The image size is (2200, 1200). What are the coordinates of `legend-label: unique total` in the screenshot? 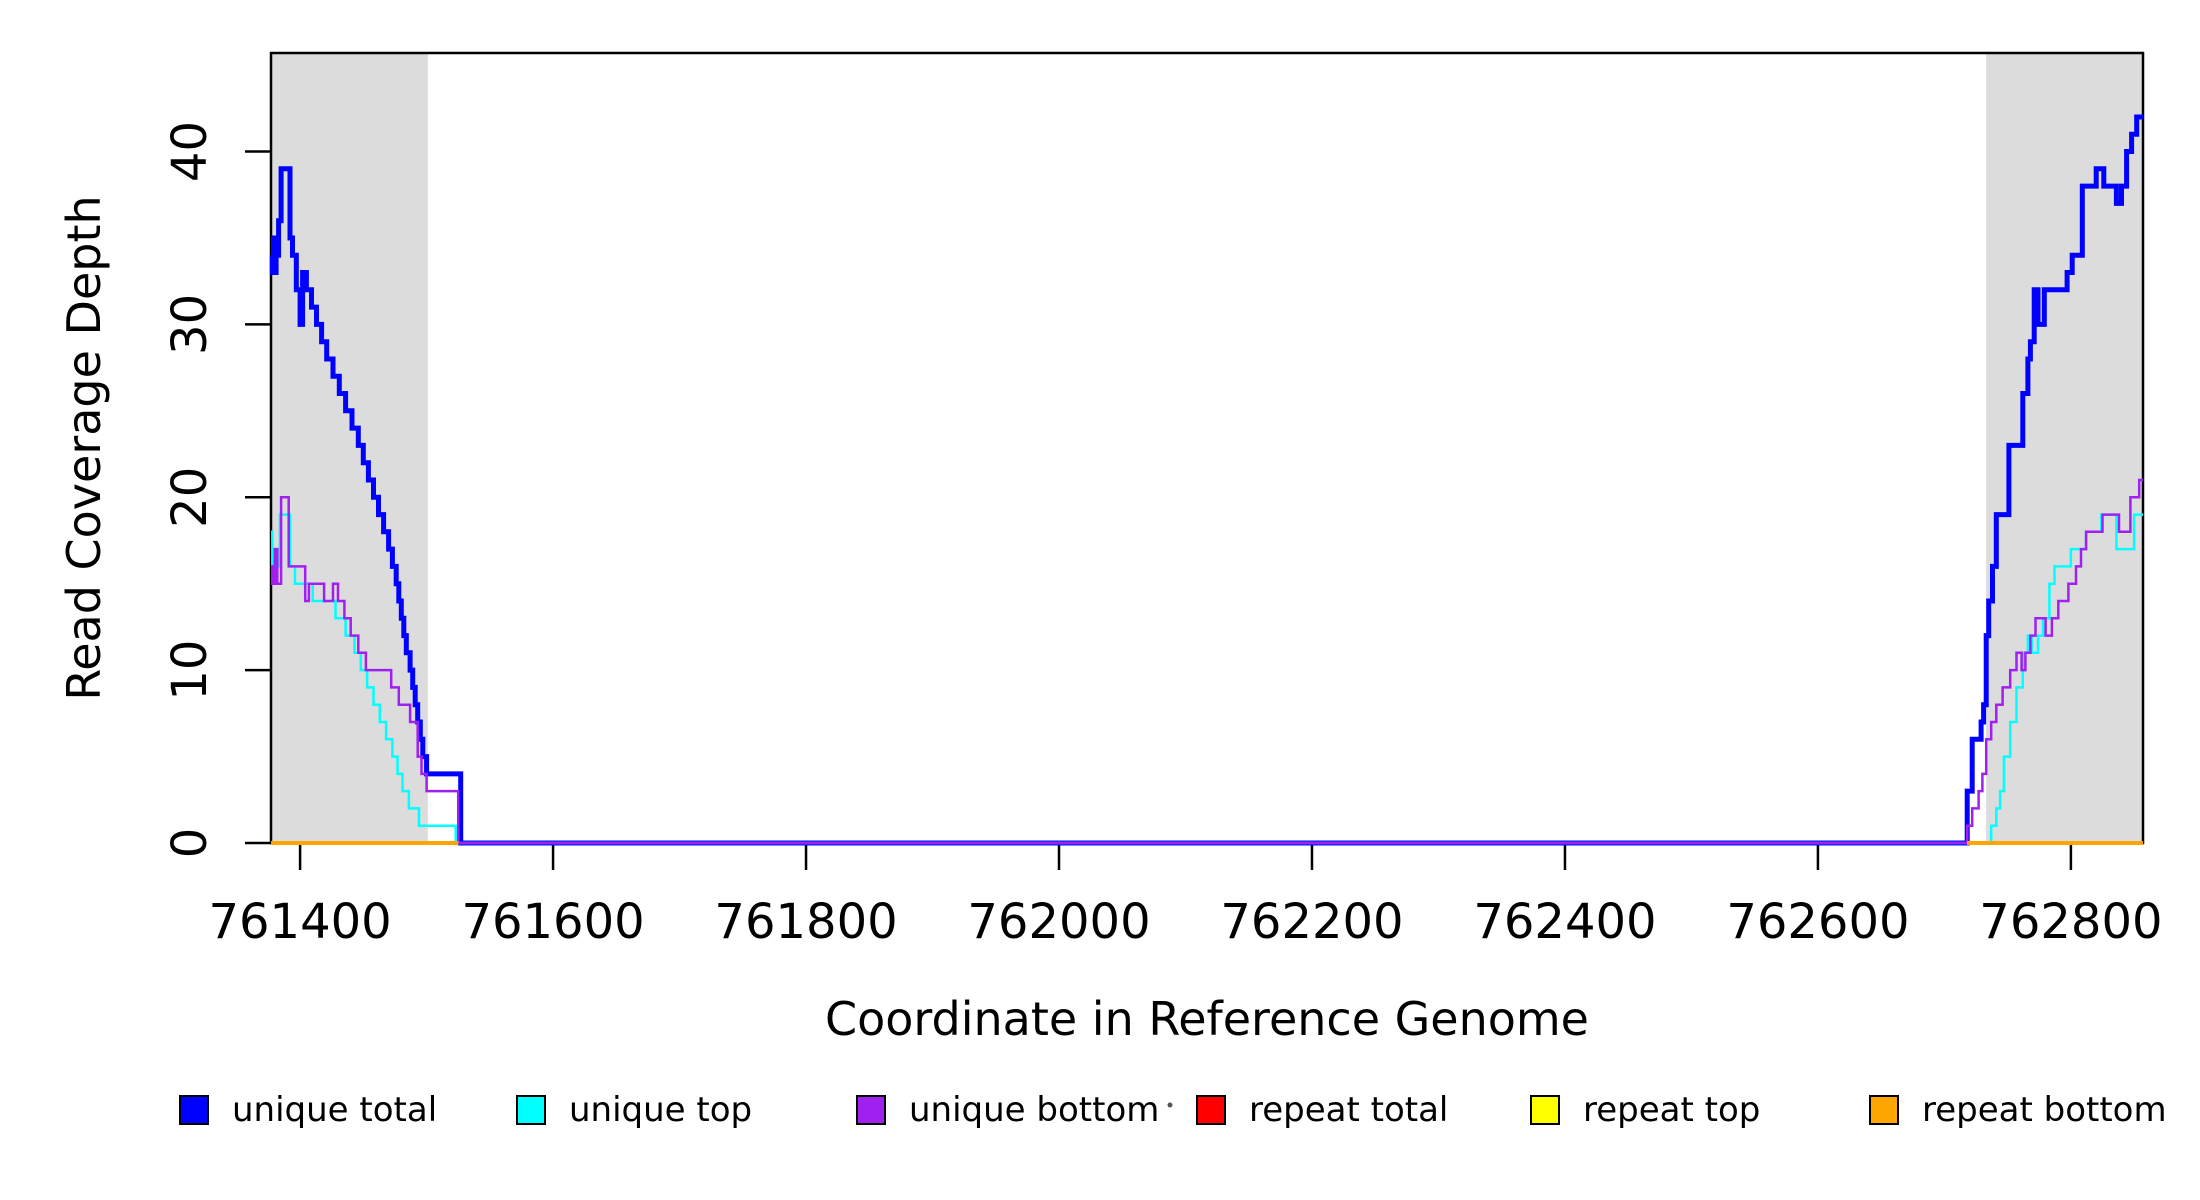 It's located at (334, 1110).